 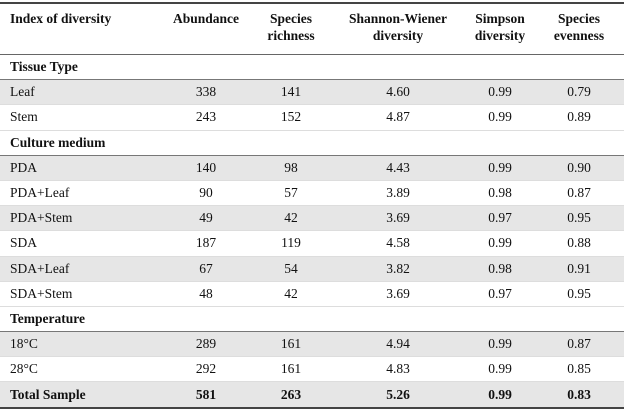 I want to click on data-row: 28°C 292 161 4.83 0.99 0.85, so click(x=312, y=369).